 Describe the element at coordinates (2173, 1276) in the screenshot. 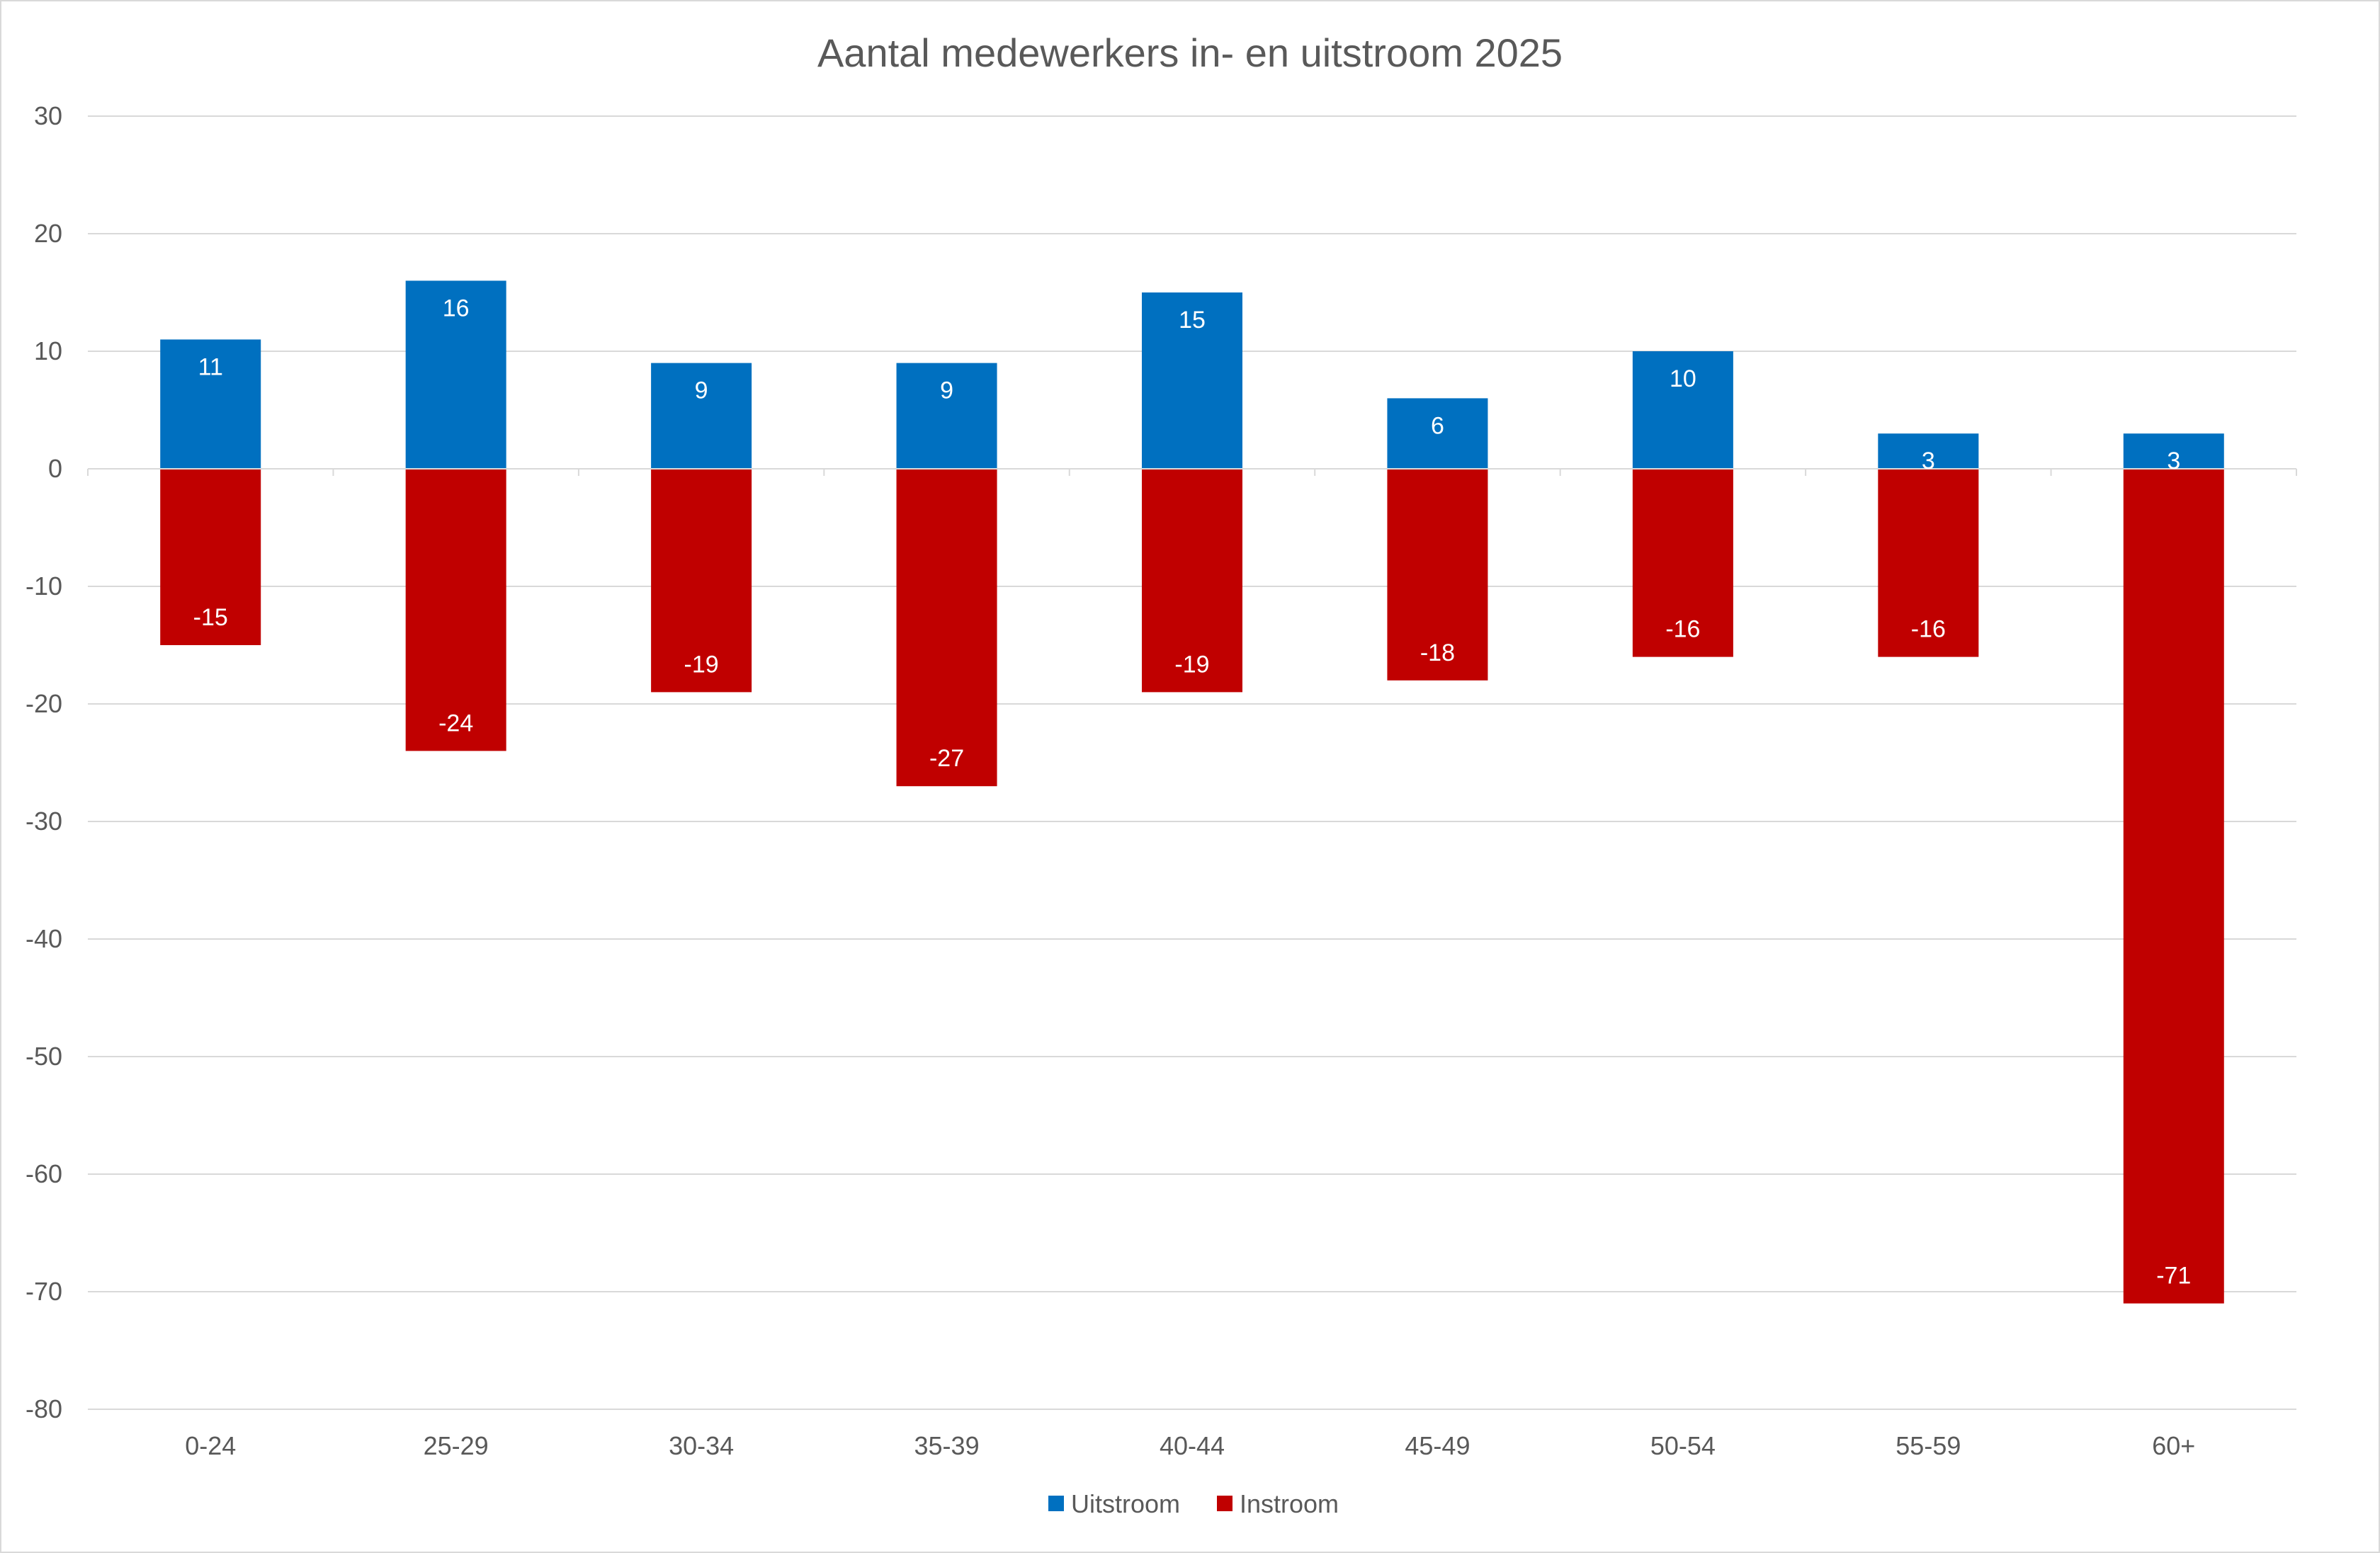

I see `data-label: -71` at that location.